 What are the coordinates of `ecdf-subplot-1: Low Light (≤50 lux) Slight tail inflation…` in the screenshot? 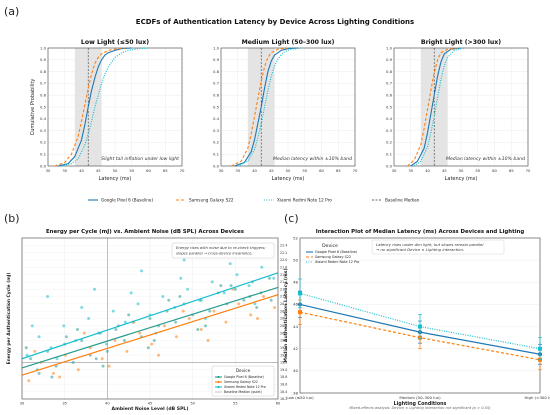 It's located at (107, 110).